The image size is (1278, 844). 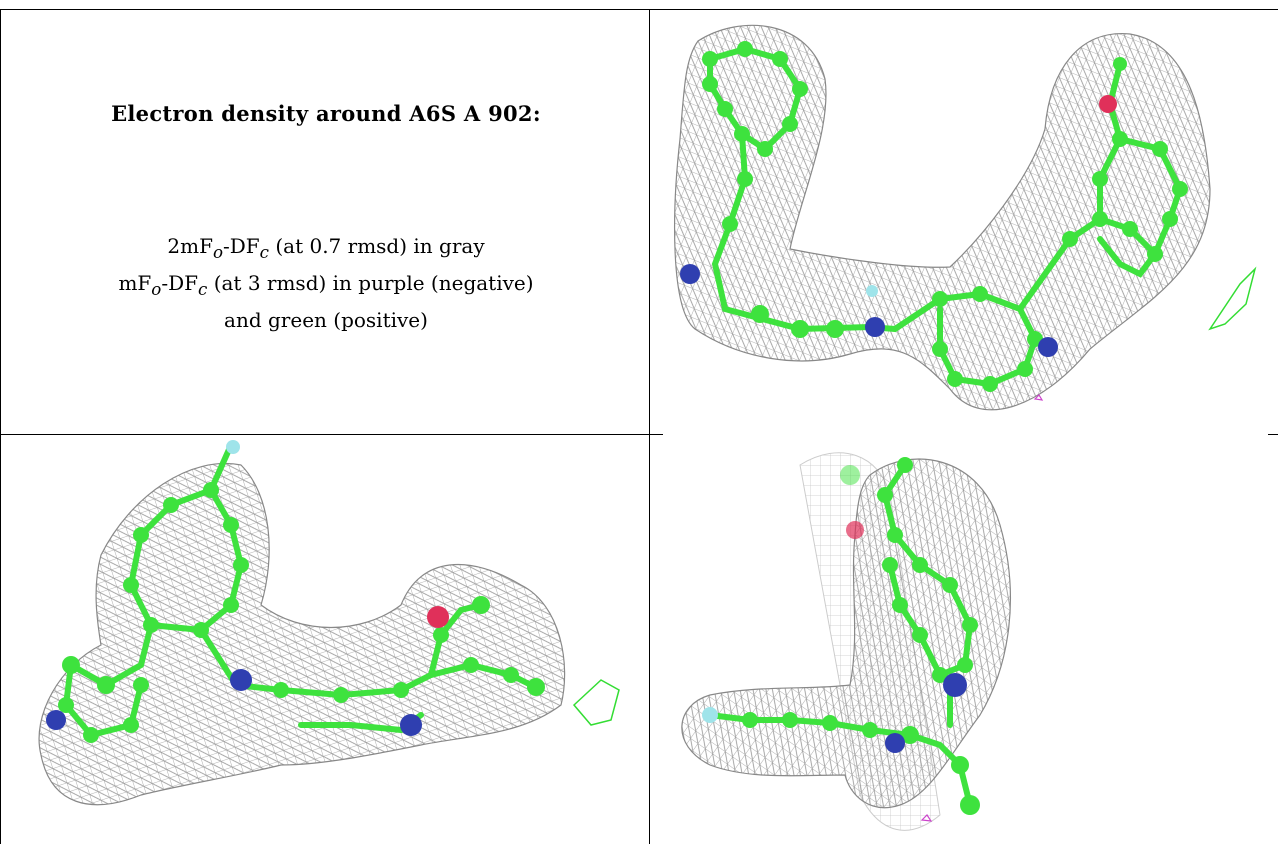 I want to click on panel-heading: Electron density around A6S A 902:, so click(x=326, y=113).